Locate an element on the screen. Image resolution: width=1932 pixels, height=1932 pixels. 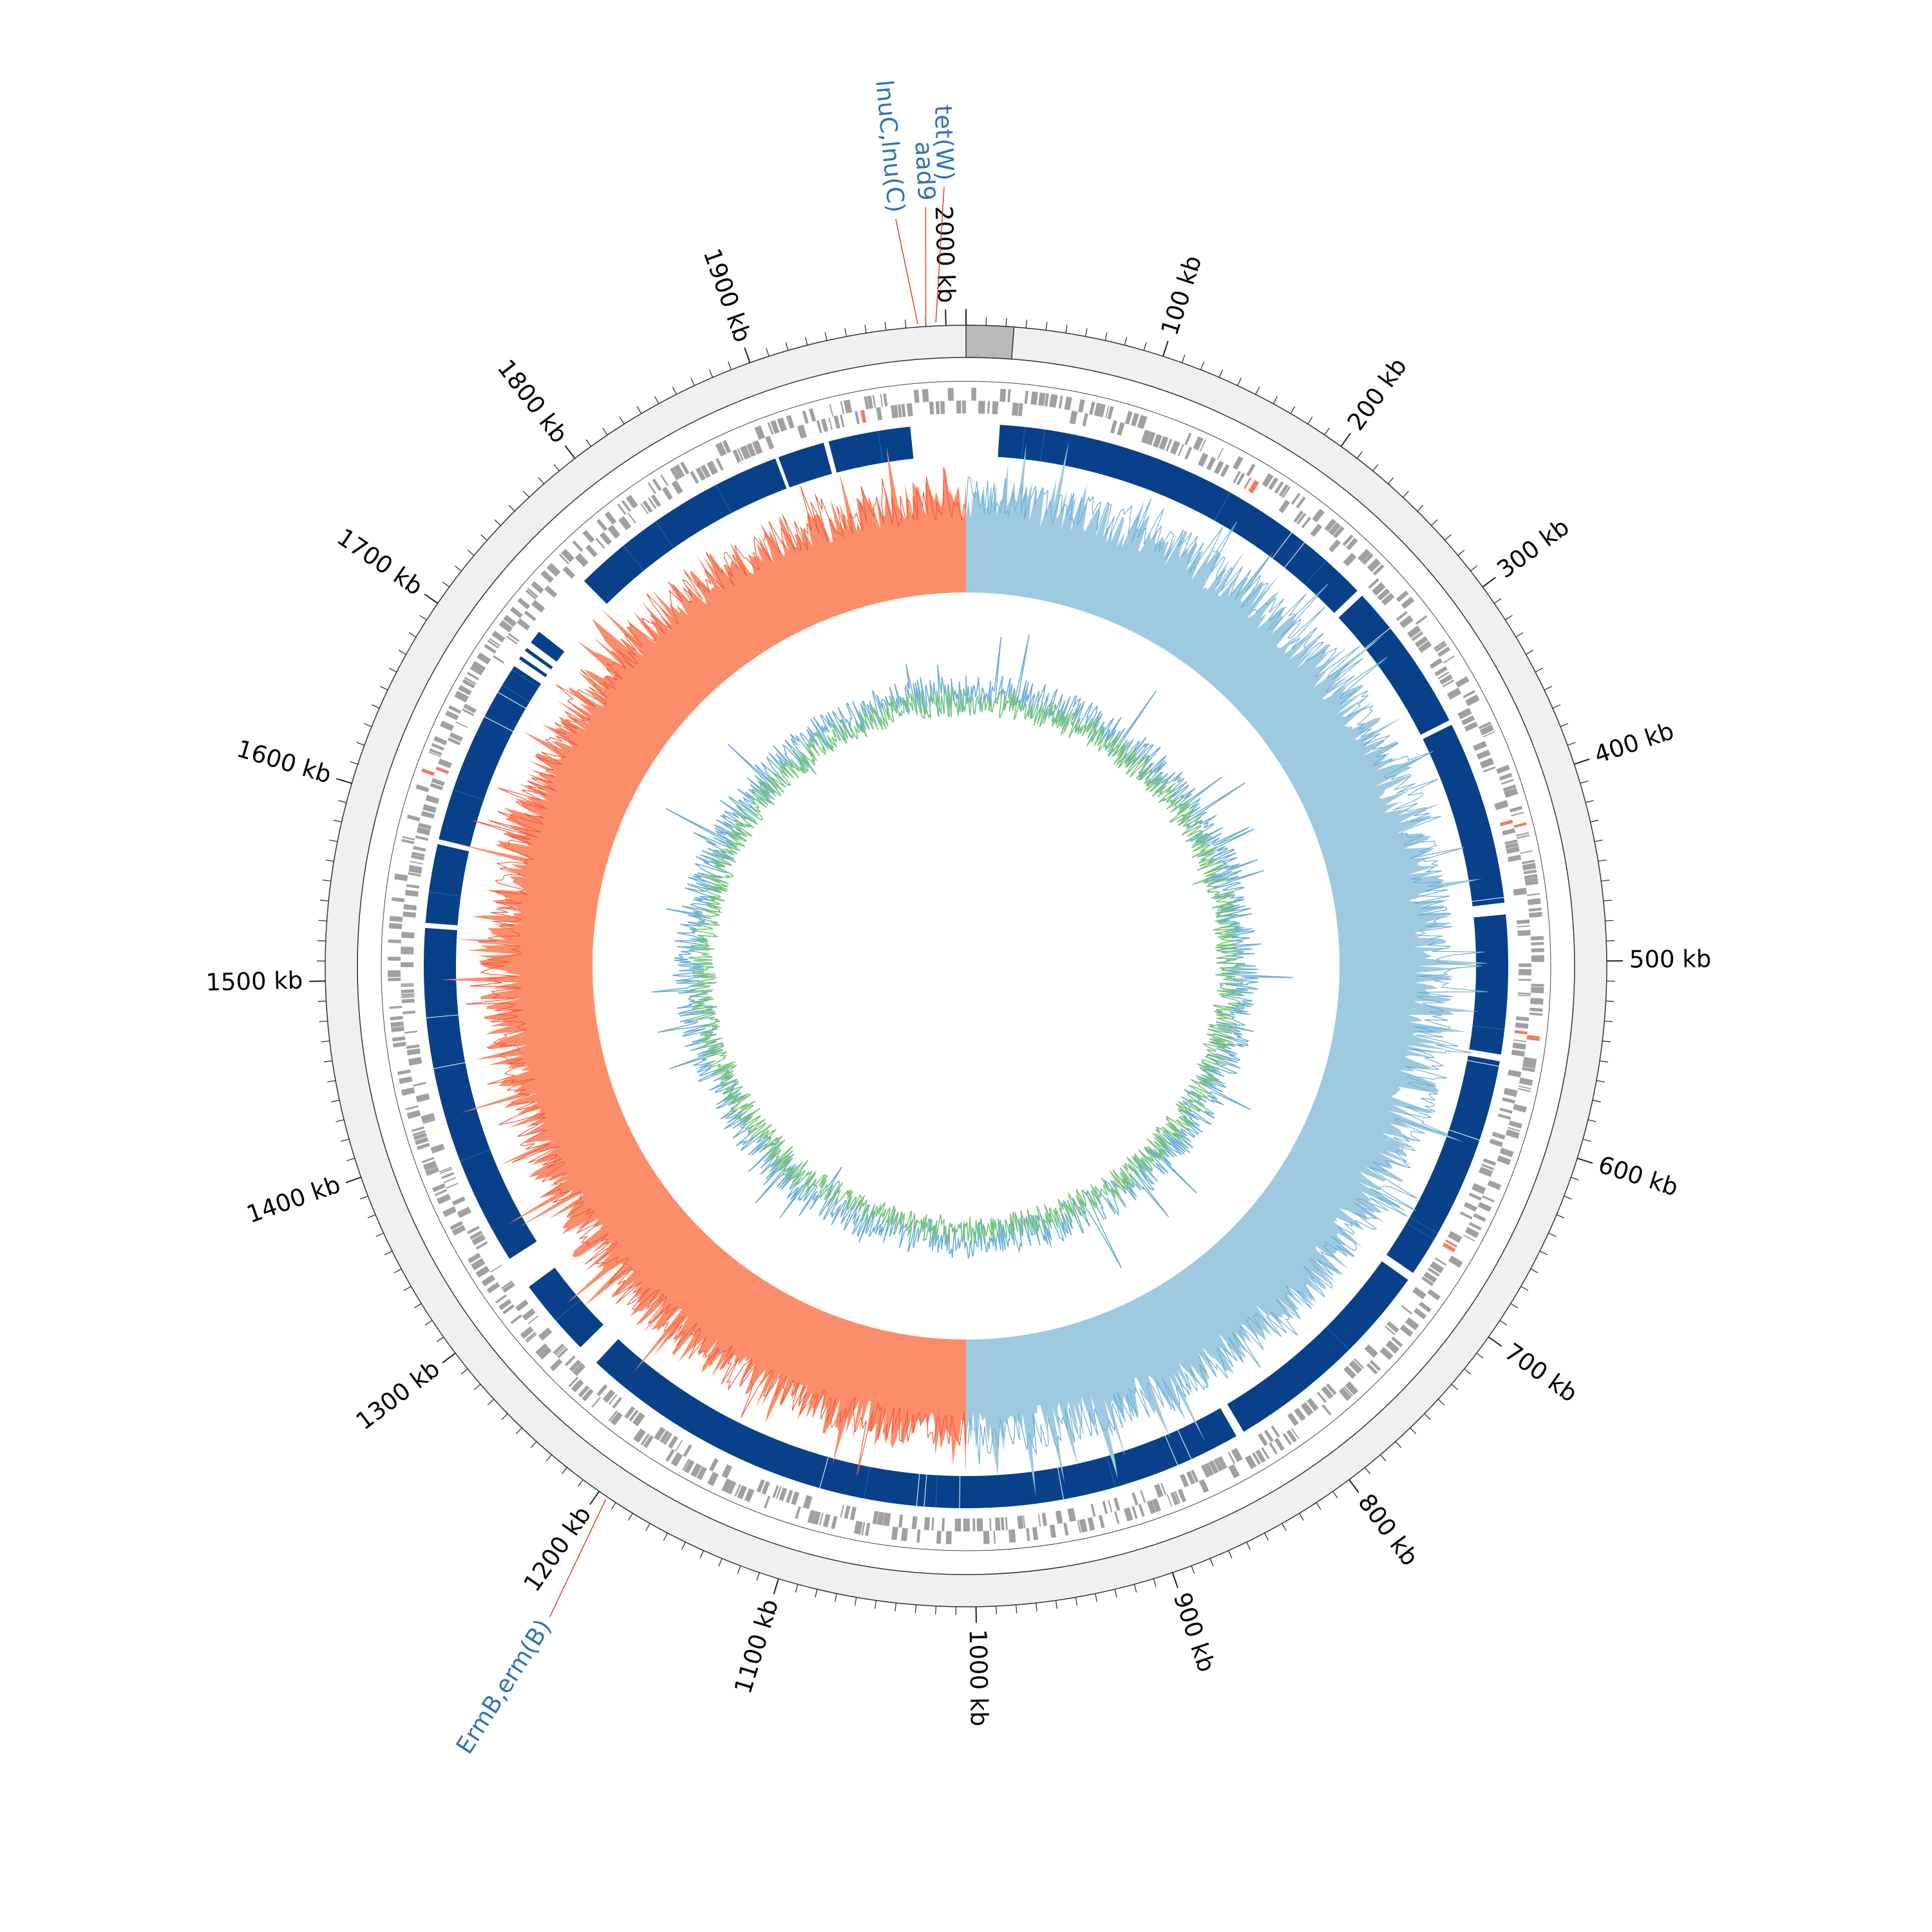
tick-label: 1500 kb is located at coordinates (254, 982).